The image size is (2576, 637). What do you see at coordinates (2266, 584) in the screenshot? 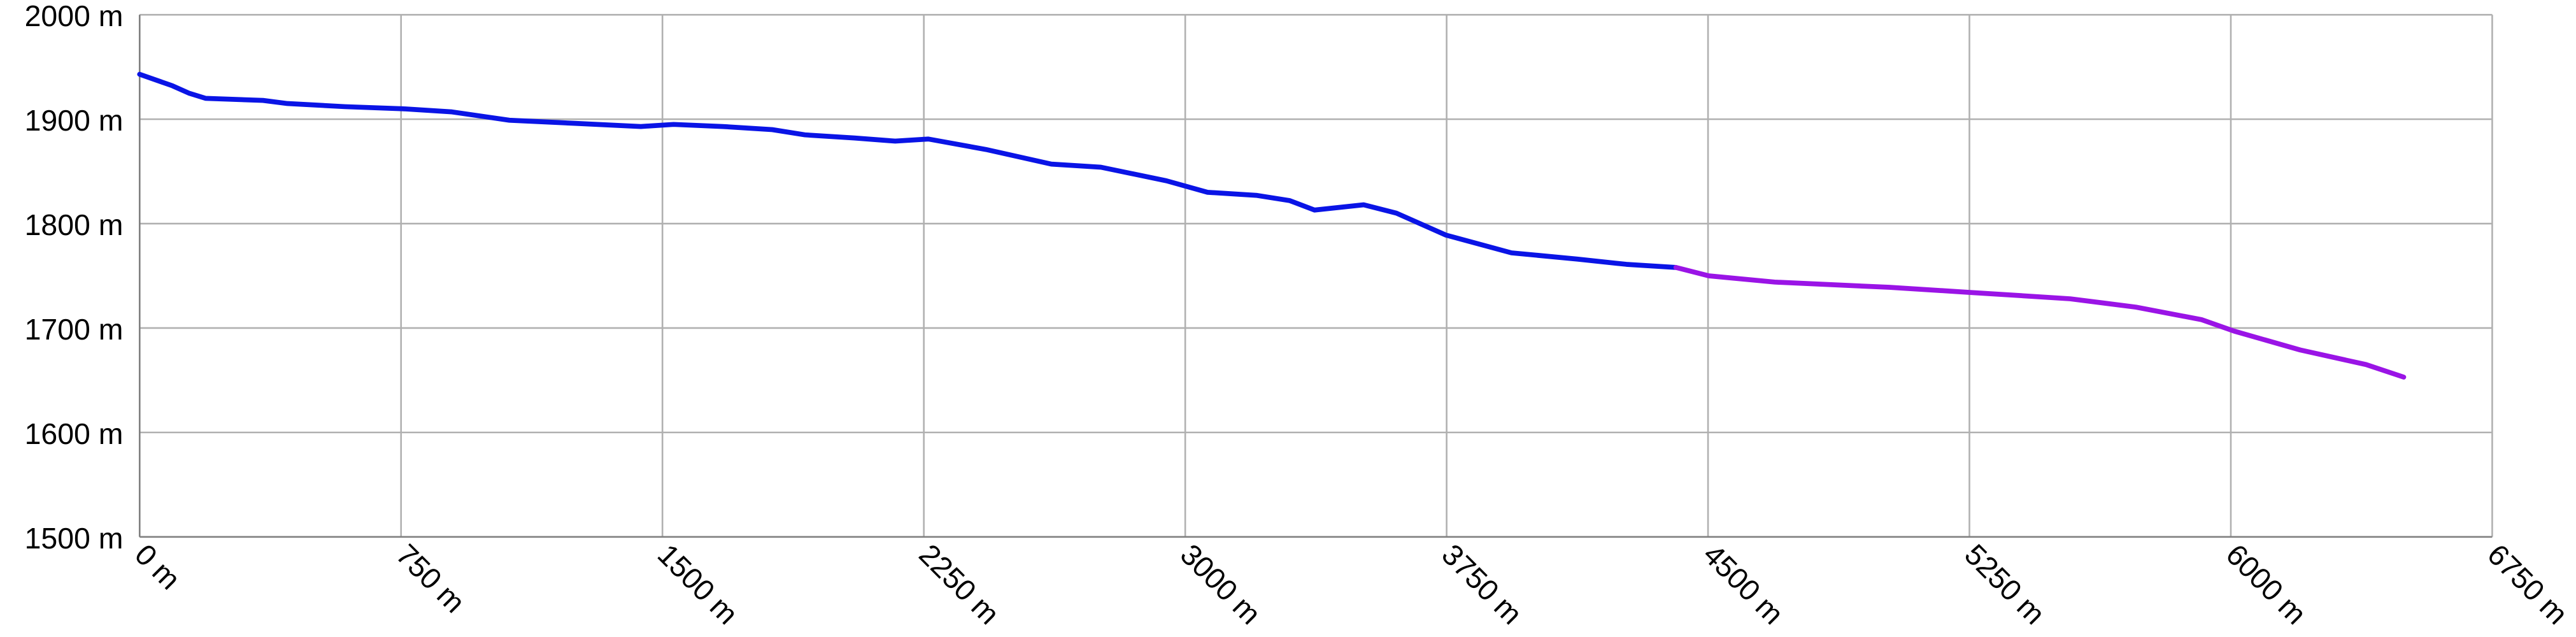
I see `x-tick-label: 6000 m` at bounding box center [2266, 584].